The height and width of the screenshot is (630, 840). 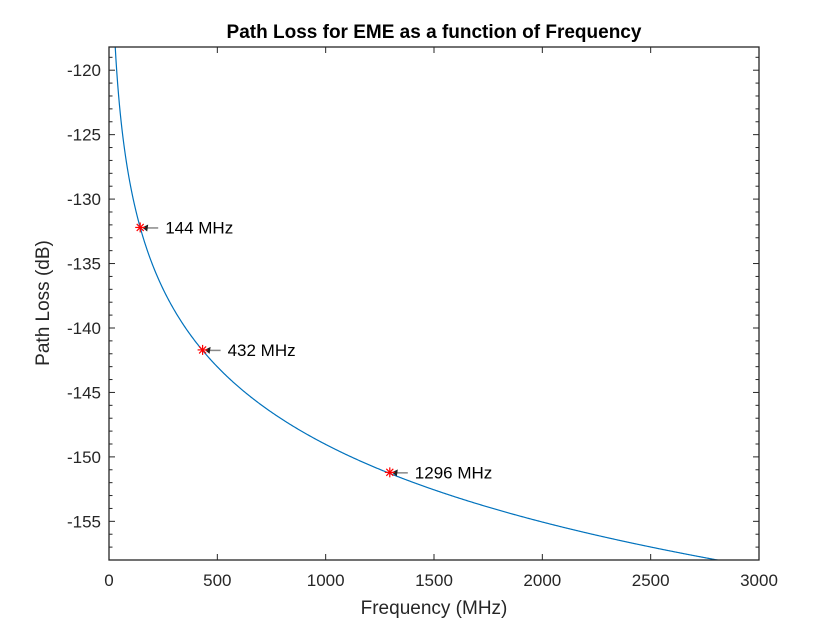 What do you see at coordinates (217, 580) in the screenshot?
I see `x-tick-label: 500` at bounding box center [217, 580].